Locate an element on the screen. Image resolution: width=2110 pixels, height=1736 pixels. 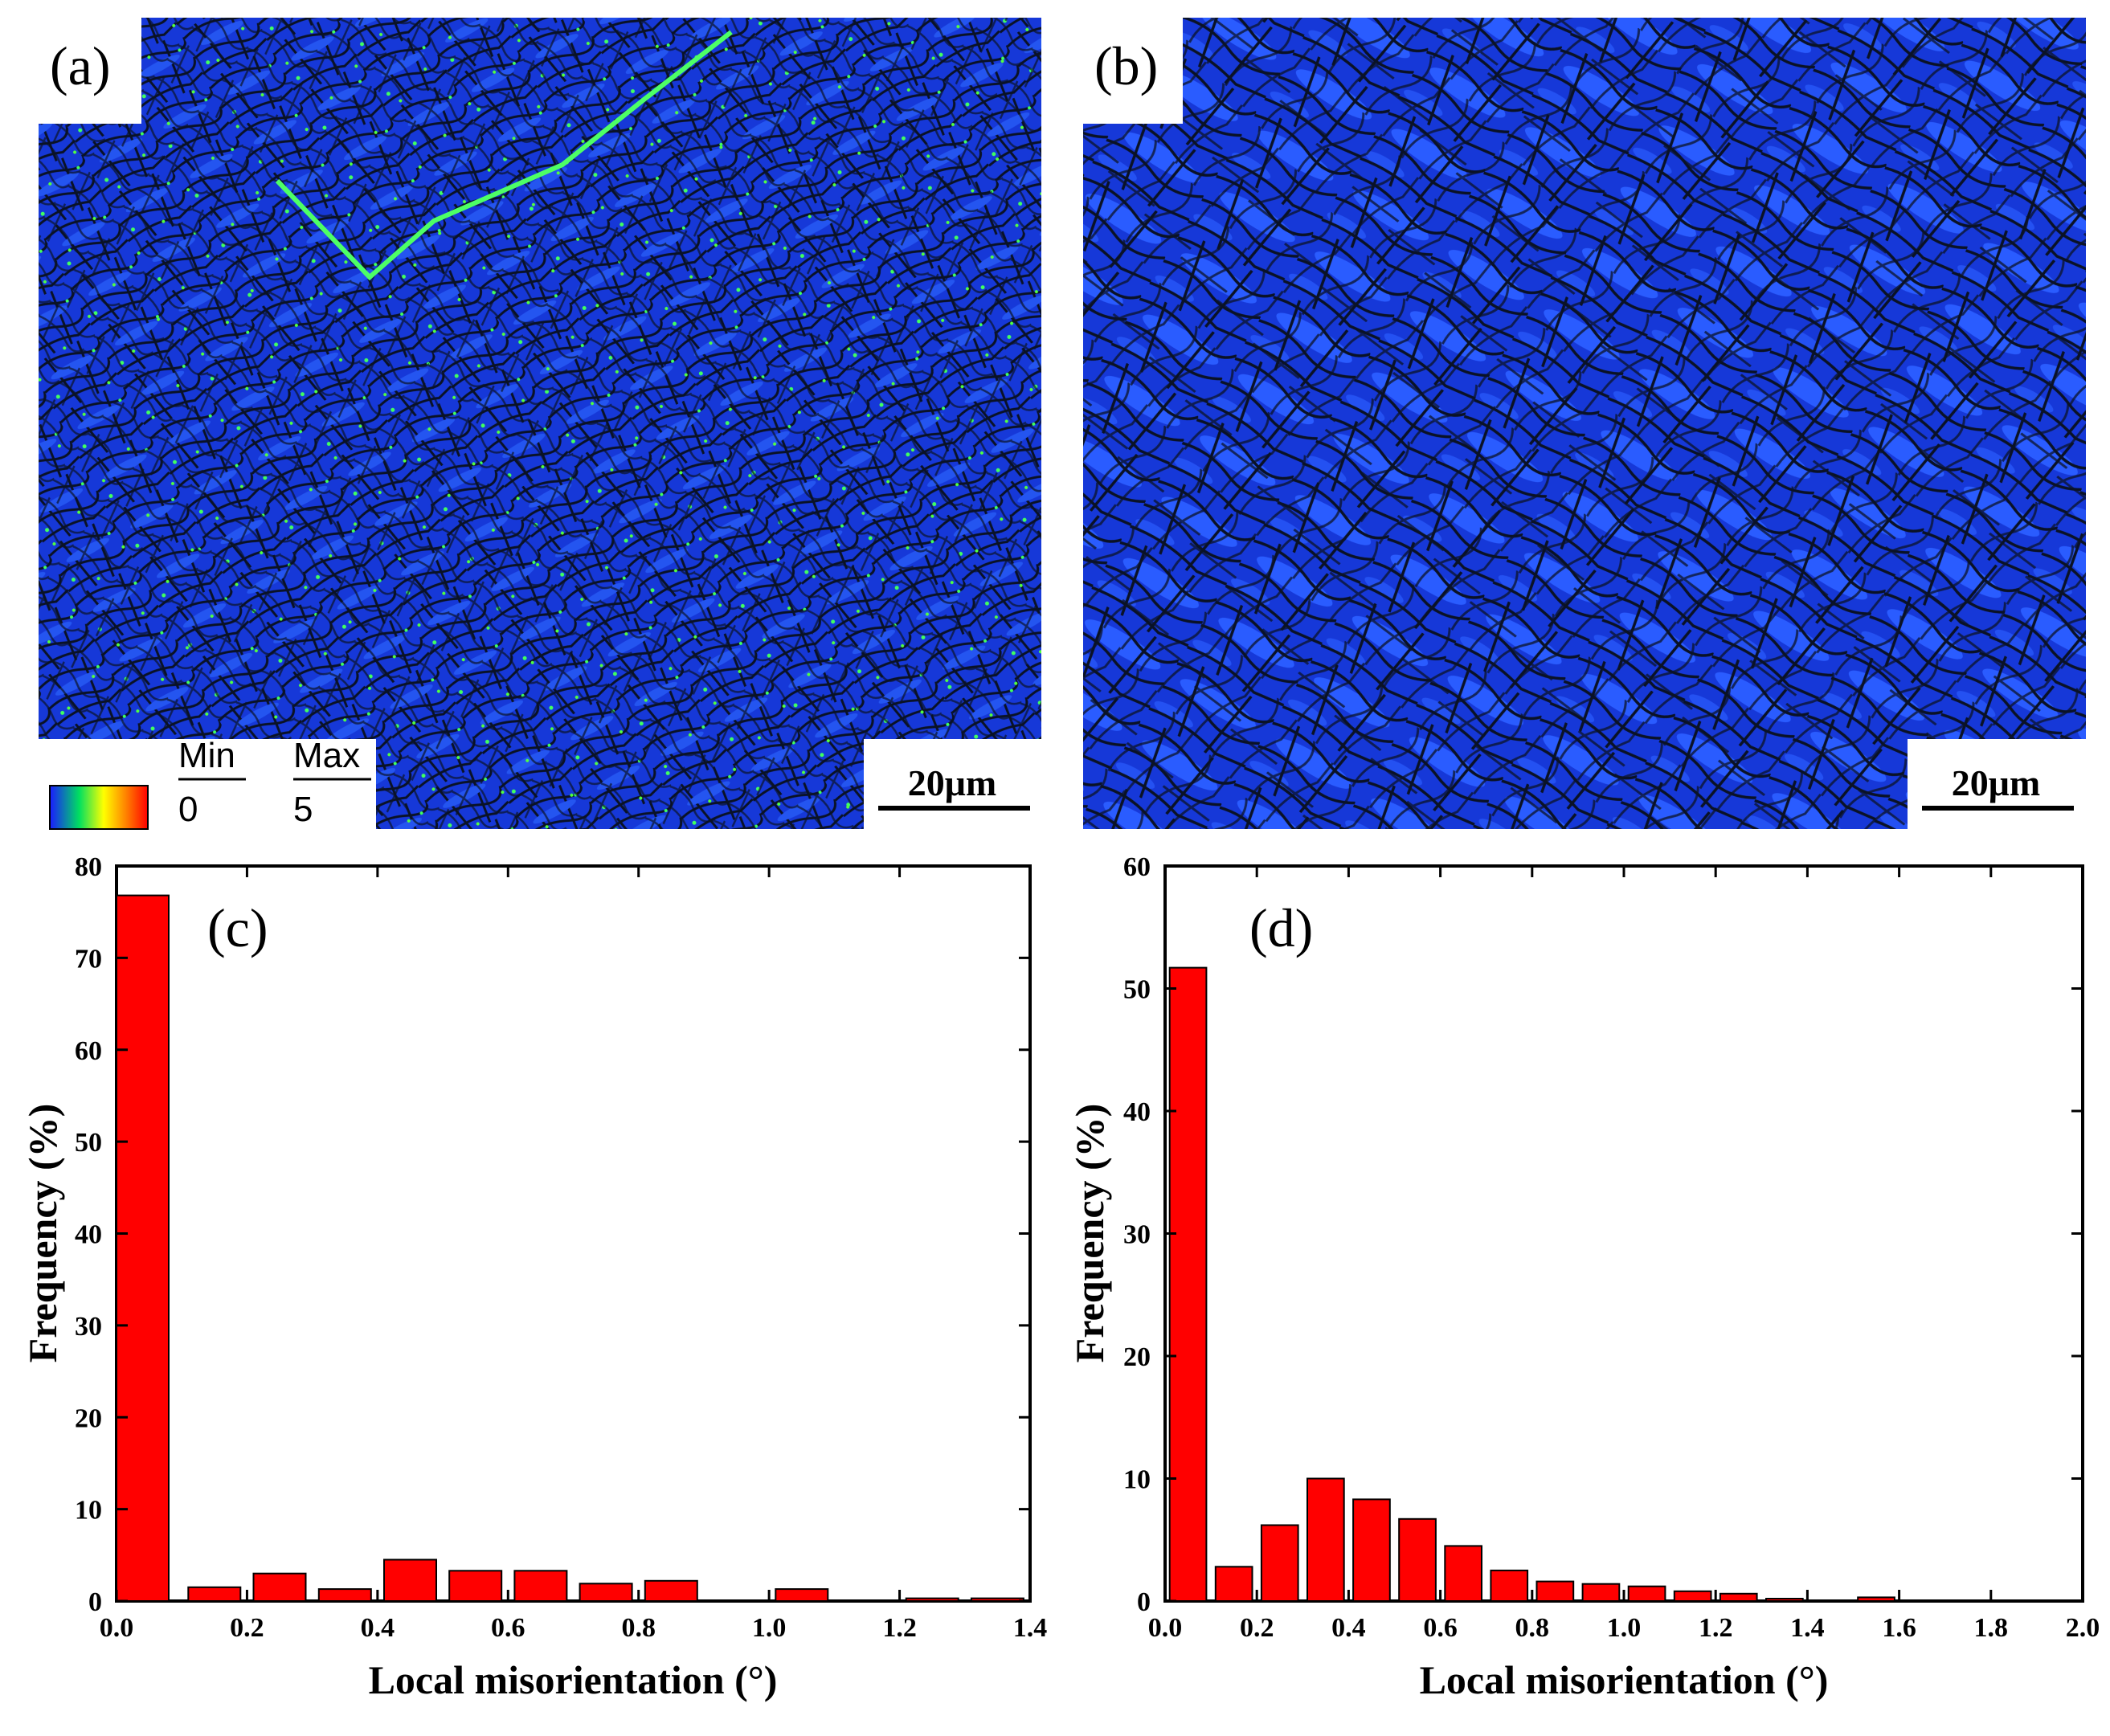
chart-c-xlabel: Local misorientation (°) is located at coordinates (573, 1679).